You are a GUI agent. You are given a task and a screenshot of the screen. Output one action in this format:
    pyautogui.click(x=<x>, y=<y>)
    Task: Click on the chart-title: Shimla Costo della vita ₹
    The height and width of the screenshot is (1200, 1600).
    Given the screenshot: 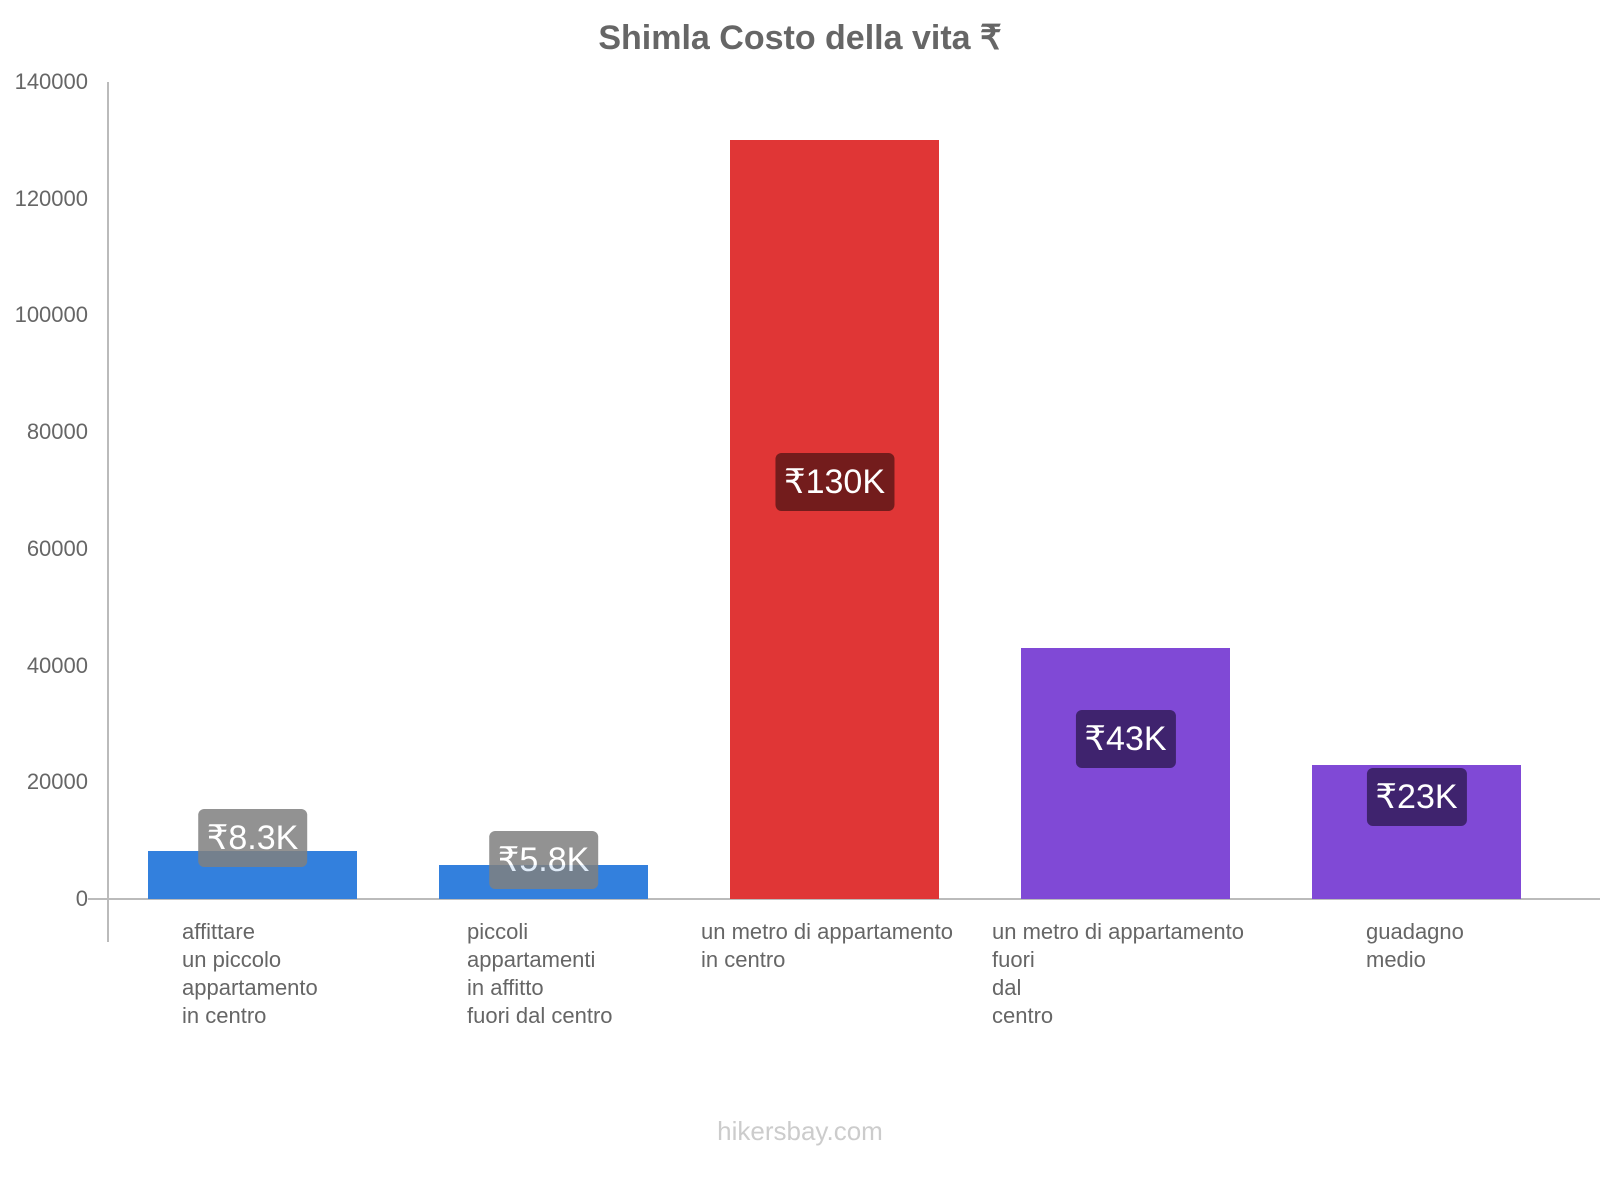 What is the action you would take?
    pyautogui.click(x=800, y=38)
    